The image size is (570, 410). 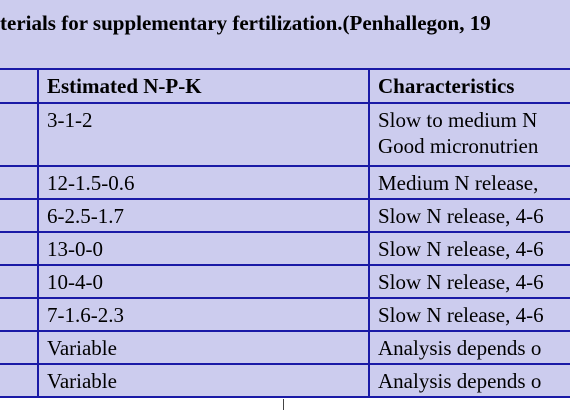 I want to click on npk-cell: 3-1-2, so click(x=203, y=134).